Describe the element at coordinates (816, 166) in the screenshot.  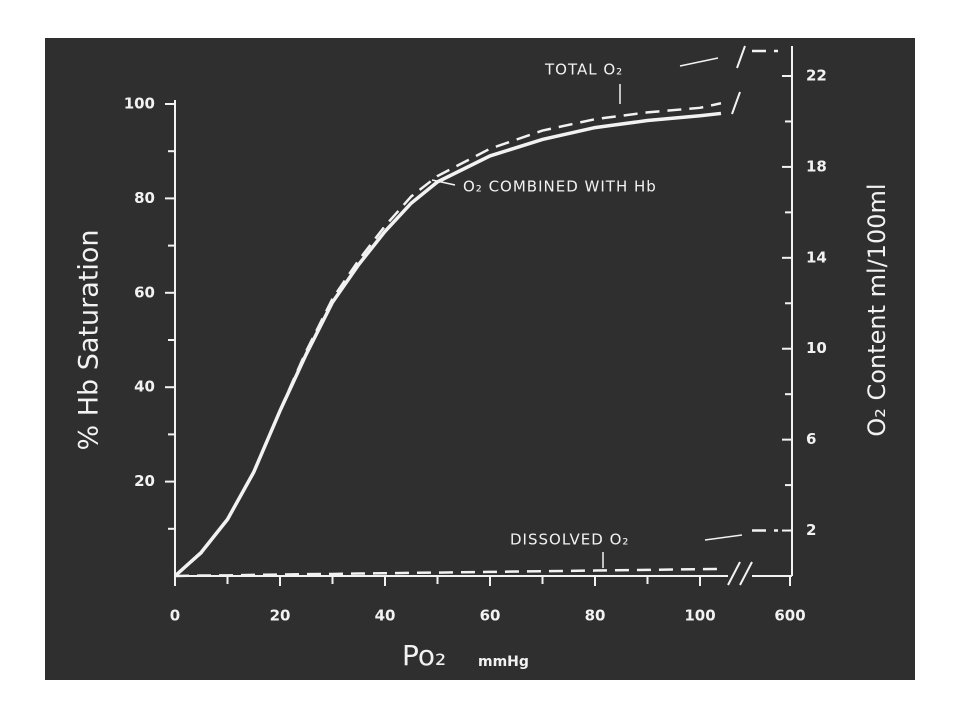
I see `y2-tick-label: 18` at that location.